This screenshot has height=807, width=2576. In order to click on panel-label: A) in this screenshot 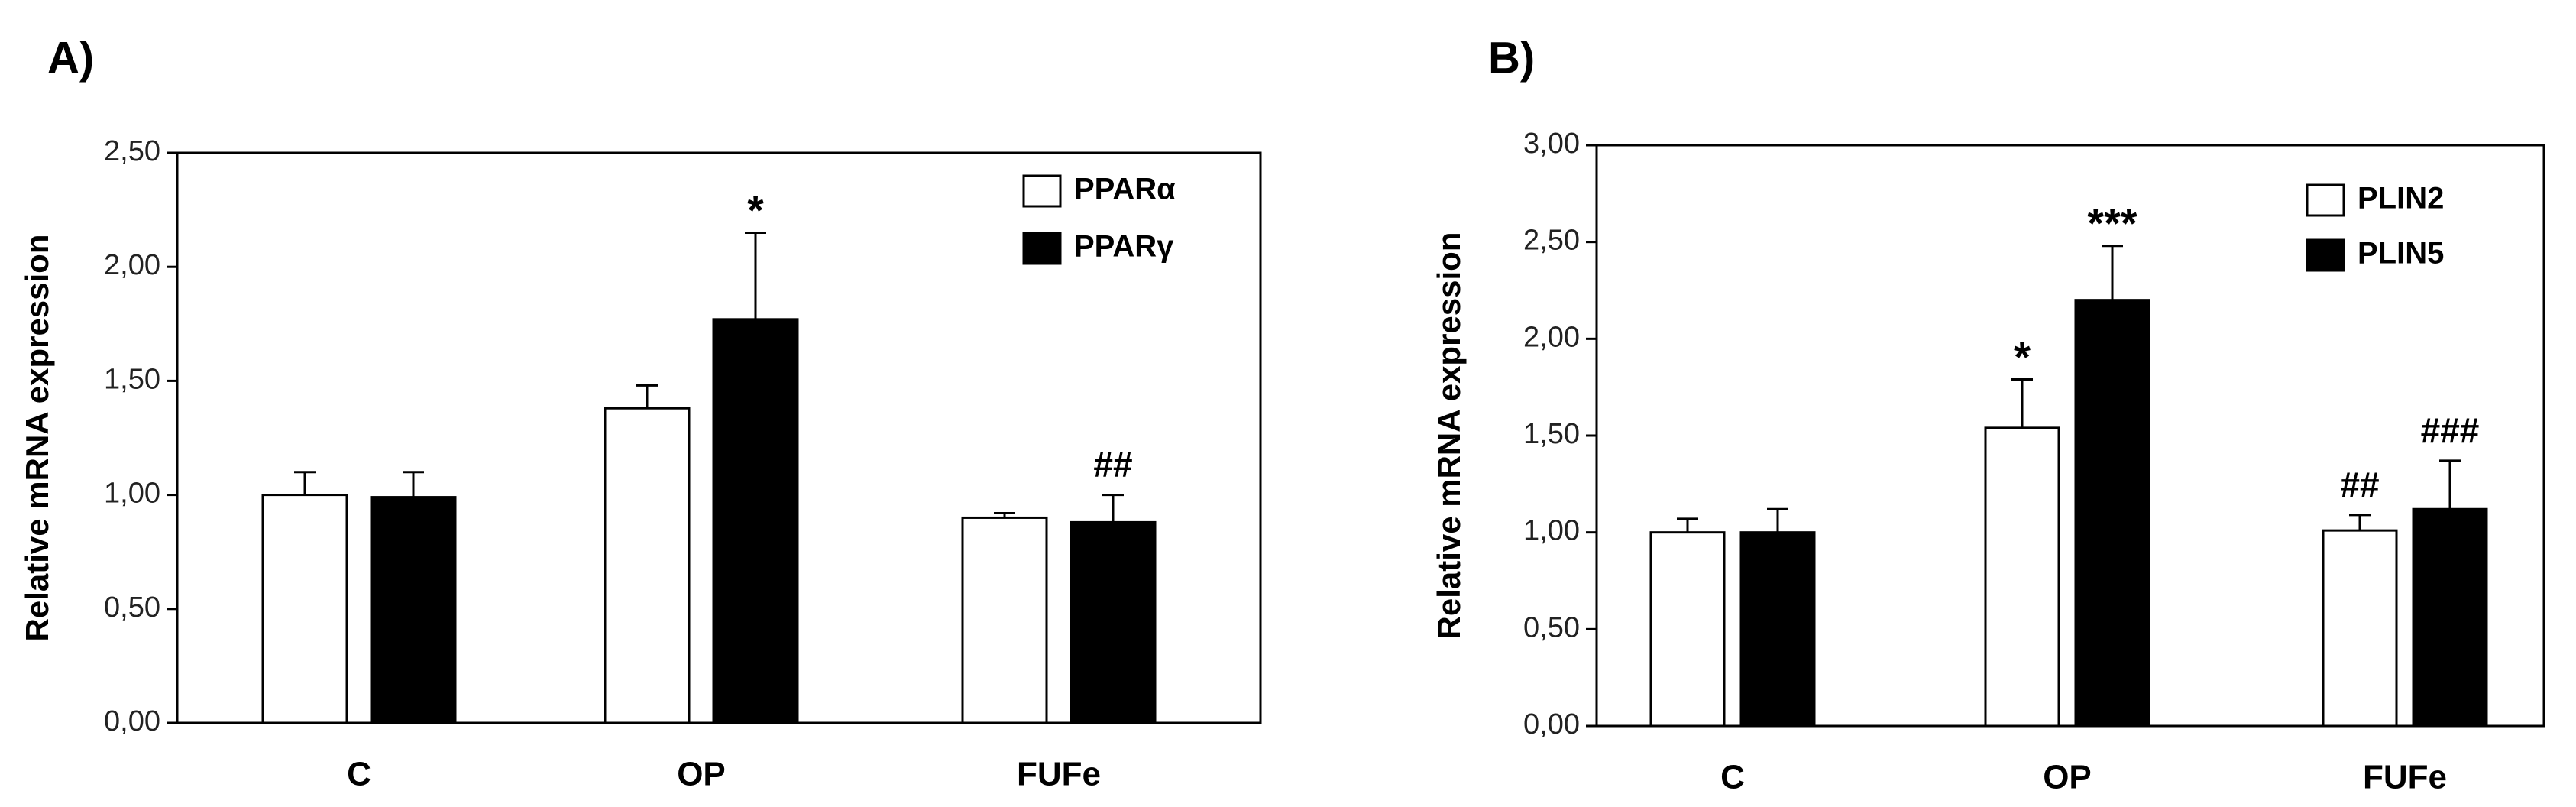, I will do `click(70, 58)`.